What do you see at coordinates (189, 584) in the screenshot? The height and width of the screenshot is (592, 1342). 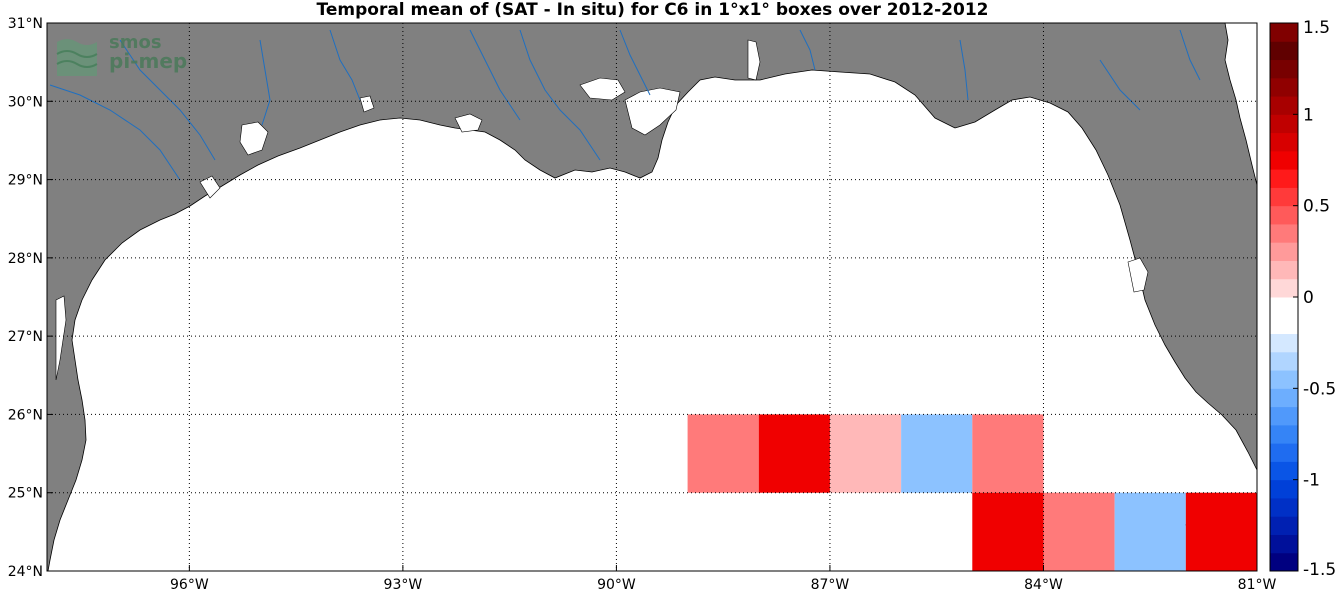 I see `lon-tick-label-0: 96°W` at bounding box center [189, 584].